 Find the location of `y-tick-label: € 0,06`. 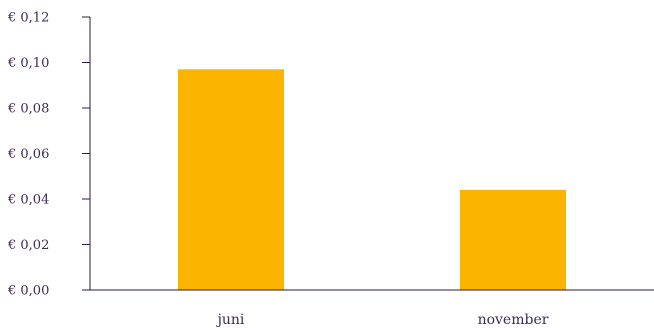

y-tick-label: € 0,06 is located at coordinates (28, 154).